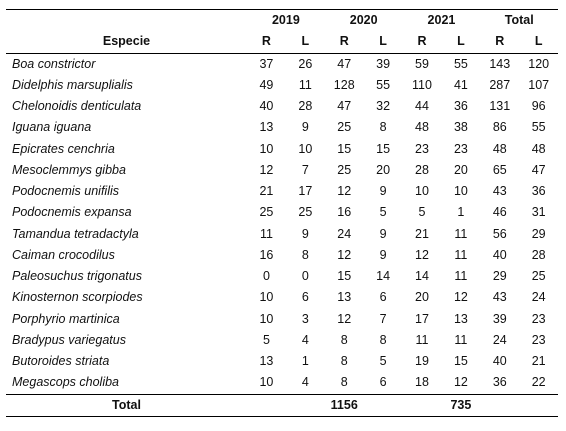 The image size is (566, 431). Describe the element at coordinates (63, 254) in the screenshot. I see `species-name-cell: Caiman crocodilus` at that location.